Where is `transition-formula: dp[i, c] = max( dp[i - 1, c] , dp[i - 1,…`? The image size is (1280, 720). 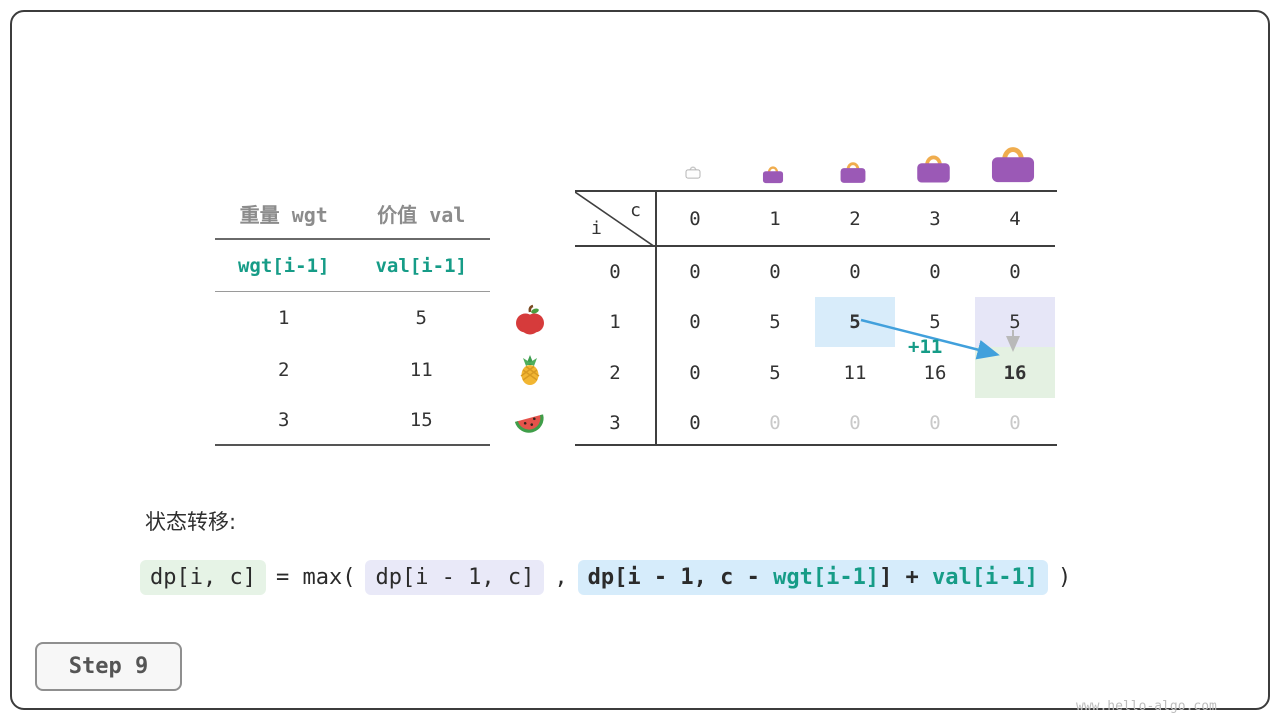 transition-formula: dp[i, c] = max( dp[i - 1, c] , dp[i - 1,… is located at coordinates (605, 577).